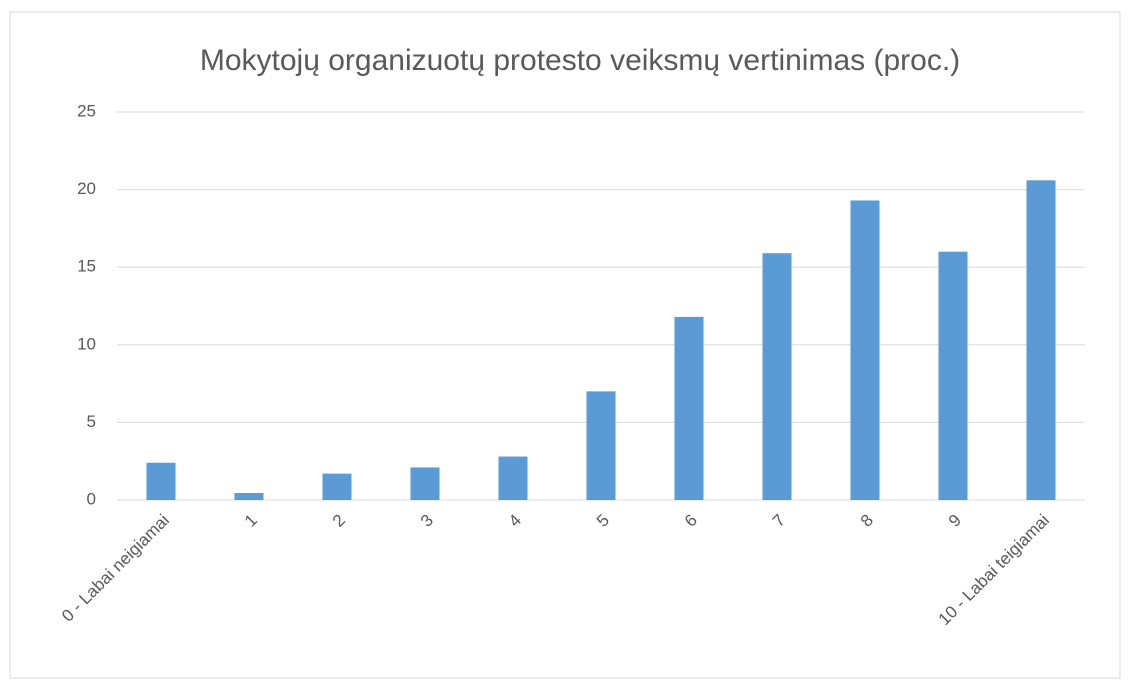 The width and height of the screenshot is (1130, 685). Describe the element at coordinates (86, 110) in the screenshot. I see `y-tick-label: 25` at that location.